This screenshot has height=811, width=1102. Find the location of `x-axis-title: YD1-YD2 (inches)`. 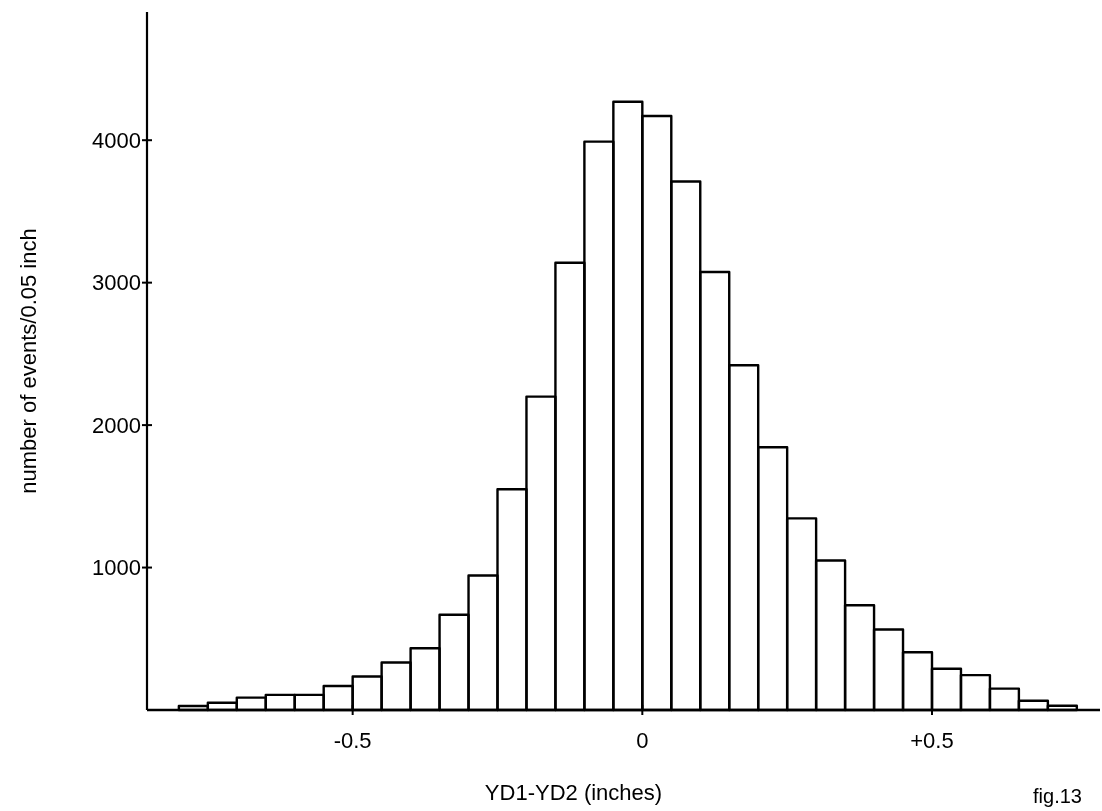

x-axis-title: YD1-YD2 (inches) is located at coordinates (573, 792).